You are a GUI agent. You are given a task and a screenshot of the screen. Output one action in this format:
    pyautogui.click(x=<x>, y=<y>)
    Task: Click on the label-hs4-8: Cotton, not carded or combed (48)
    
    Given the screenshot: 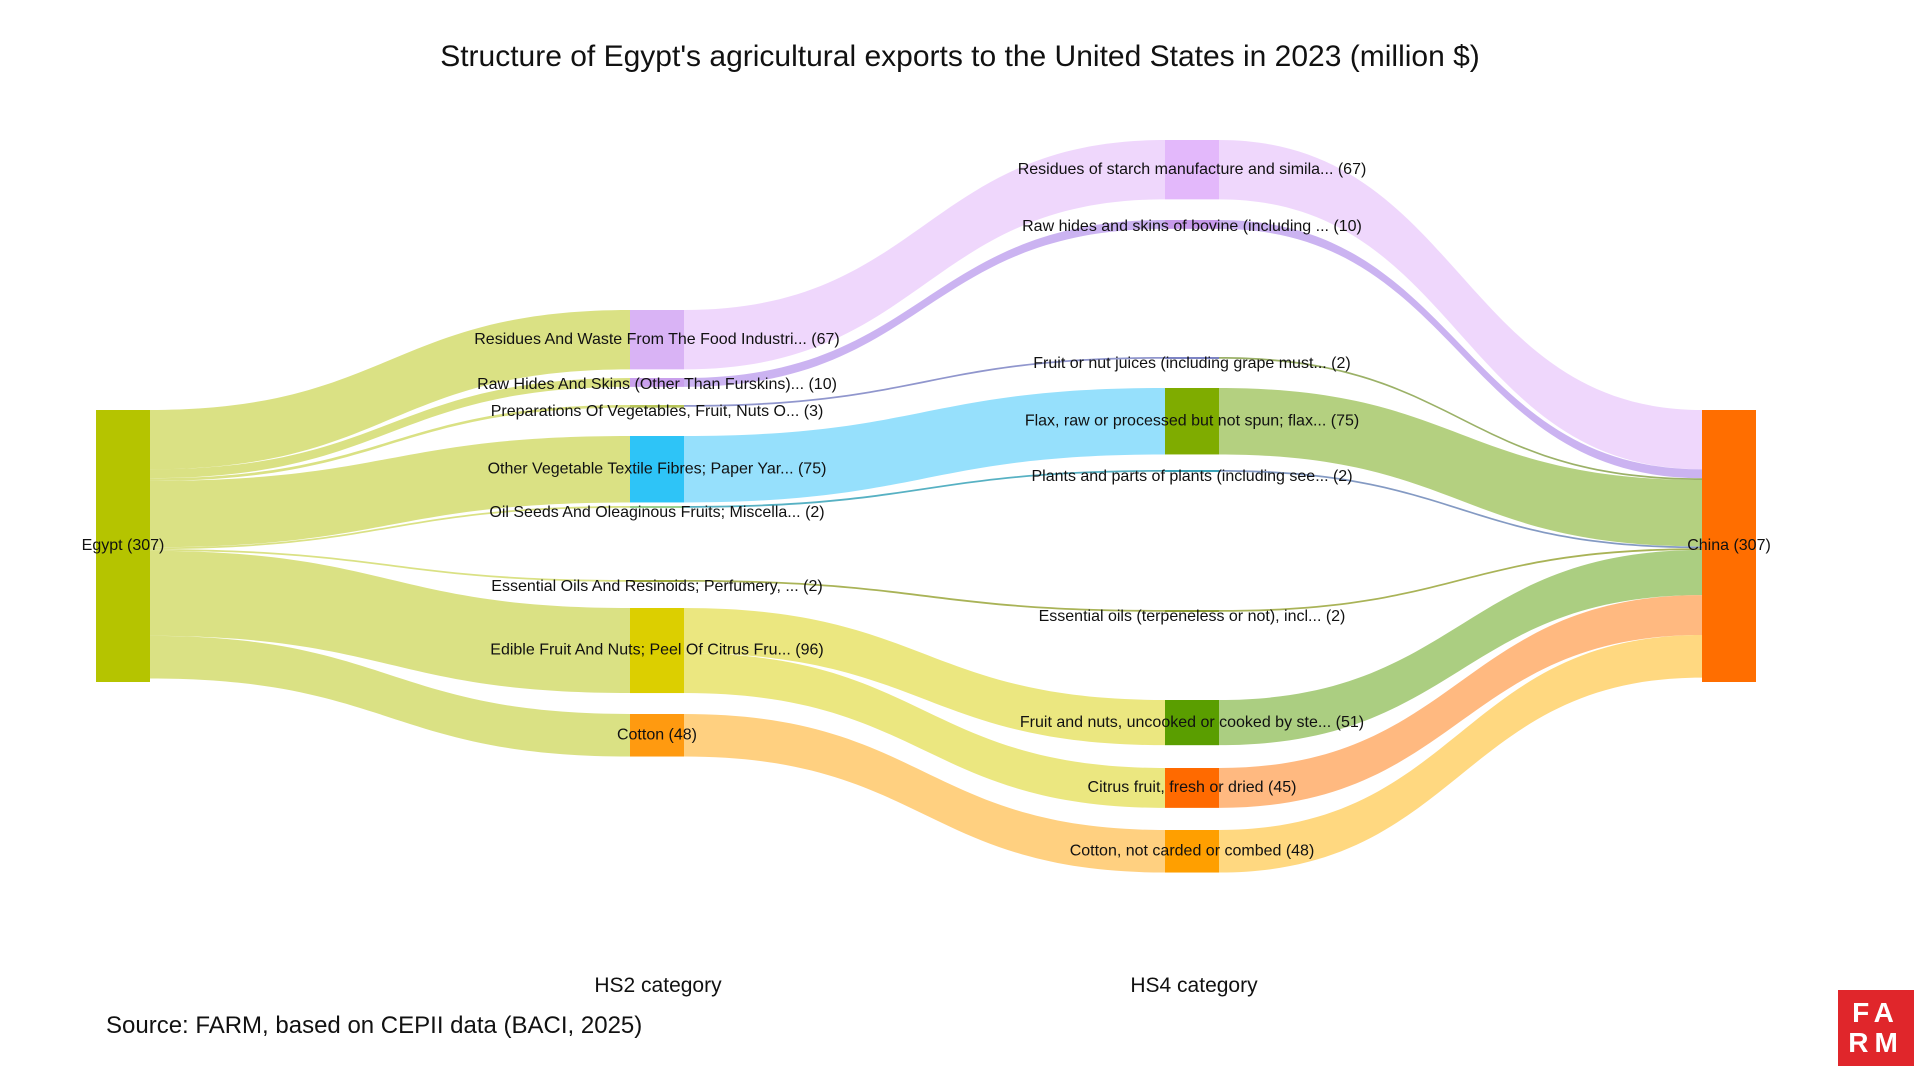 What is the action you would take?
    pyautogui.click(x=1192, y=850)
    